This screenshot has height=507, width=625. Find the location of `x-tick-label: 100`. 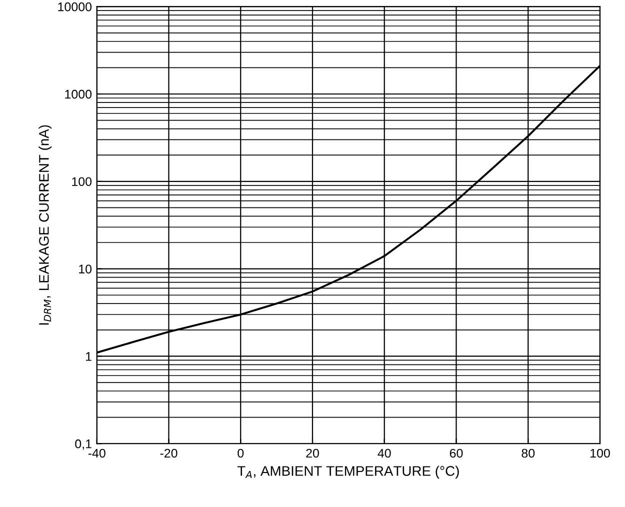

x-tick-label: 100 is located at coordinates (600, 453).